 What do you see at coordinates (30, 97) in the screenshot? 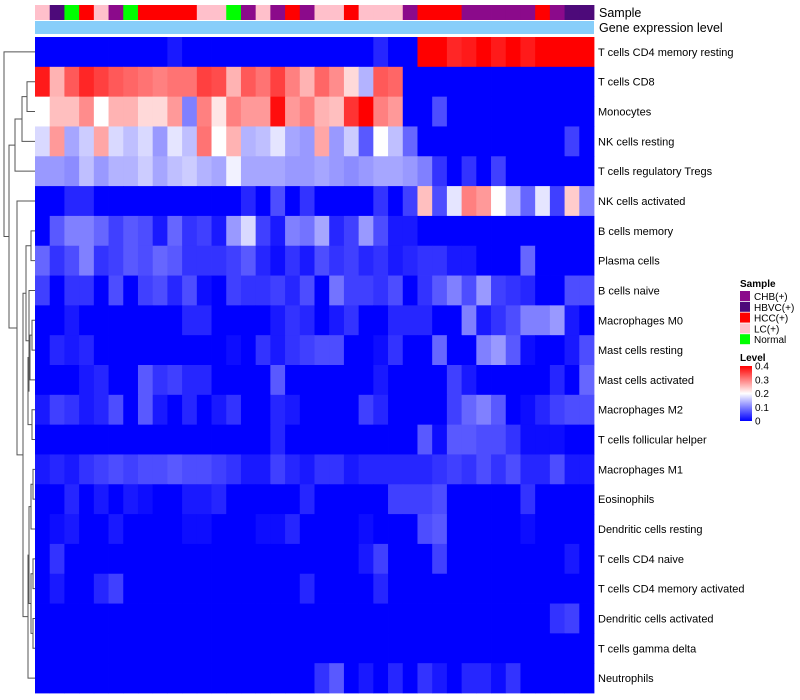
I see `dendrogram-branch` at bounding box center [30, 97].